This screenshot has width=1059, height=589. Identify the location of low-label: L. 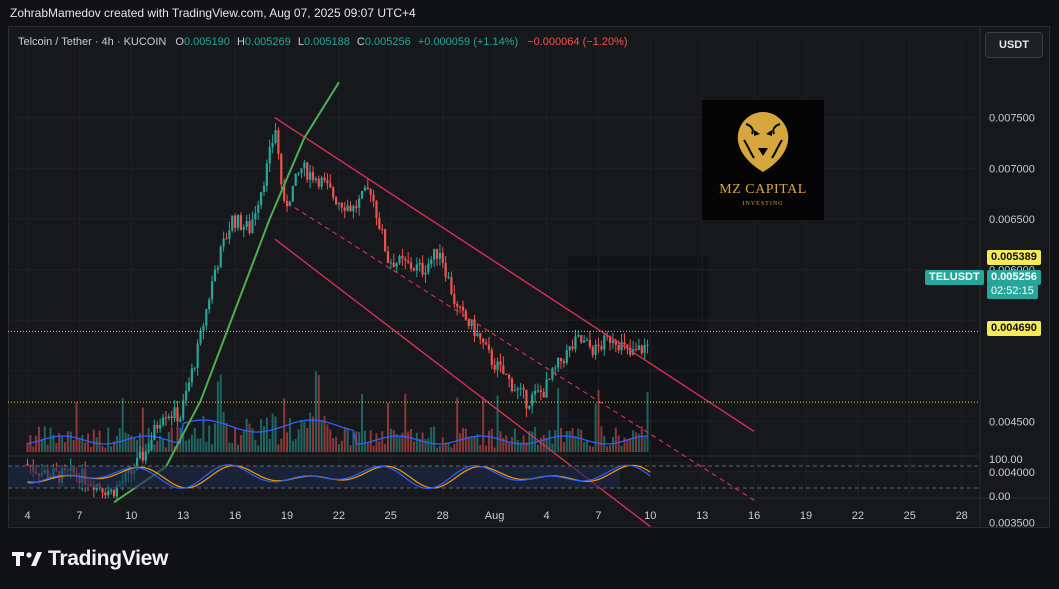
(300, 42).